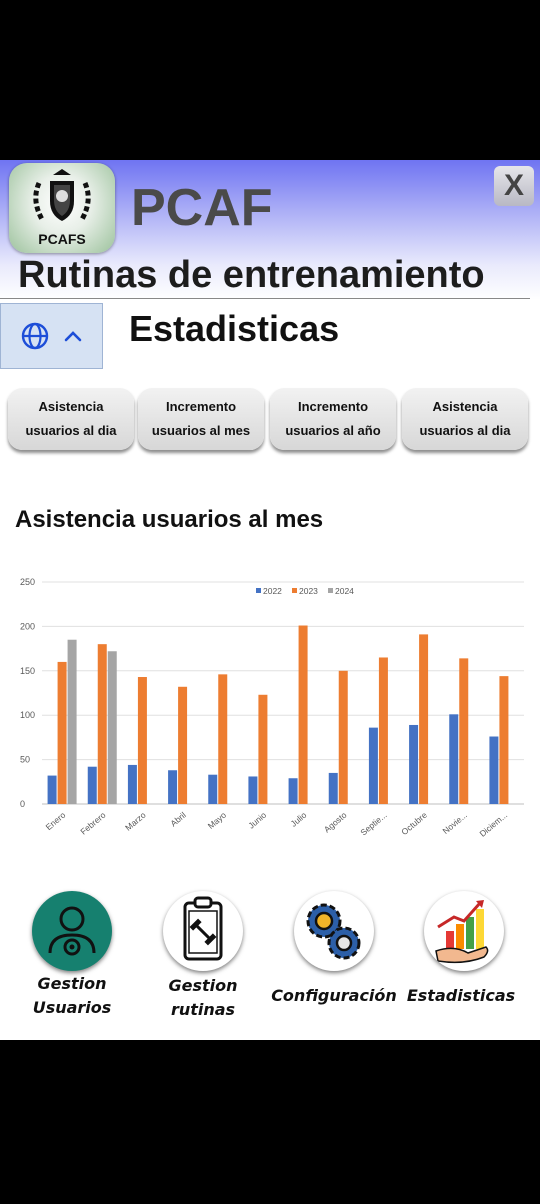  What do you see at coordinates (56, 821) in the screenshot?
I see `x-tick-label: Enero` at bounding box center [56, 821].